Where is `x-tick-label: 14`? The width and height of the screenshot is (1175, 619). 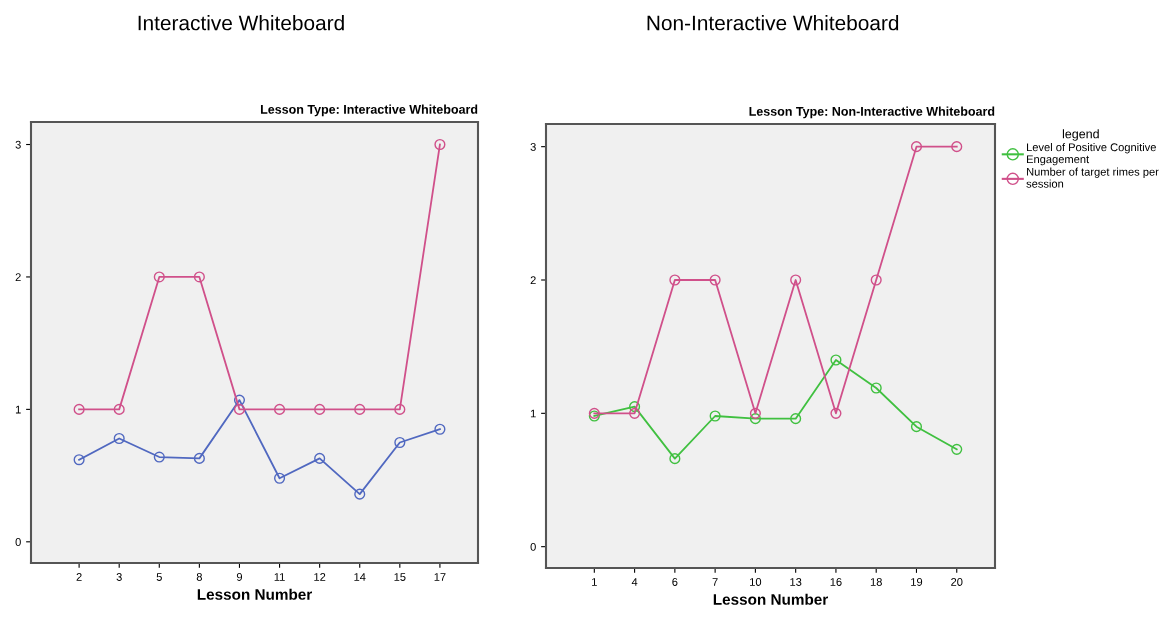 x-tick-label: 14 is located at coordinates (360, 577).